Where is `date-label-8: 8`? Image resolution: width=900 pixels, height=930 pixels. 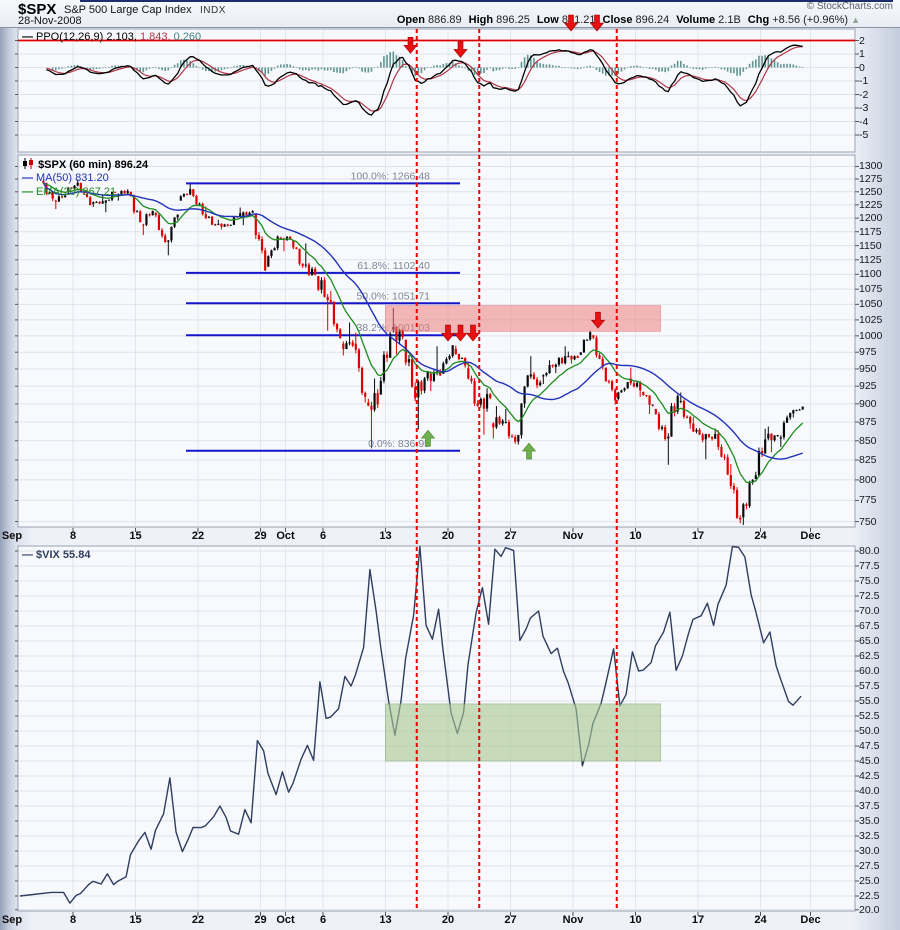
date-label-8: 8 is located at coordinates (73, 536).